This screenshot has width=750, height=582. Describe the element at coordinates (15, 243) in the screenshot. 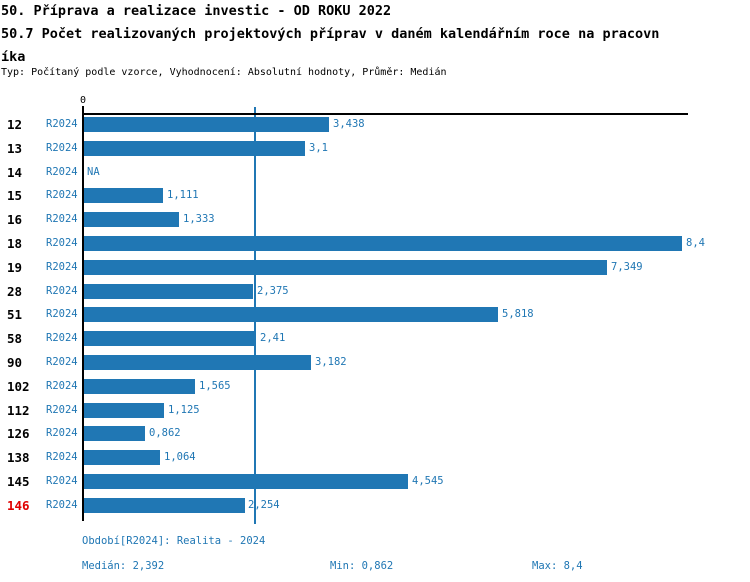

I see `row-id-label: 18` at that location.